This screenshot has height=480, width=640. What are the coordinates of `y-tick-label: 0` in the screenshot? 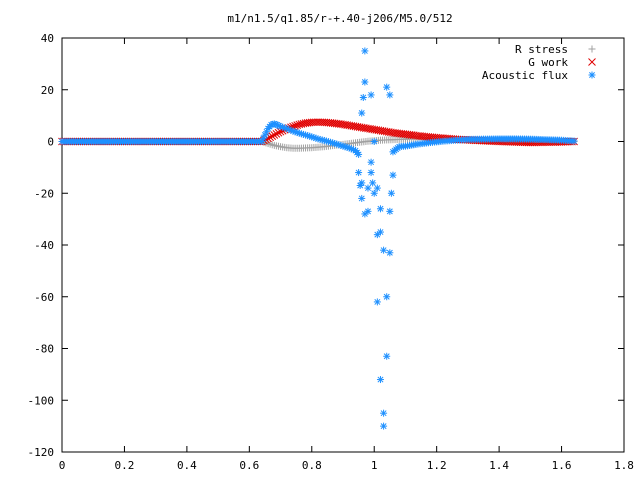 It's located at (50, 142).